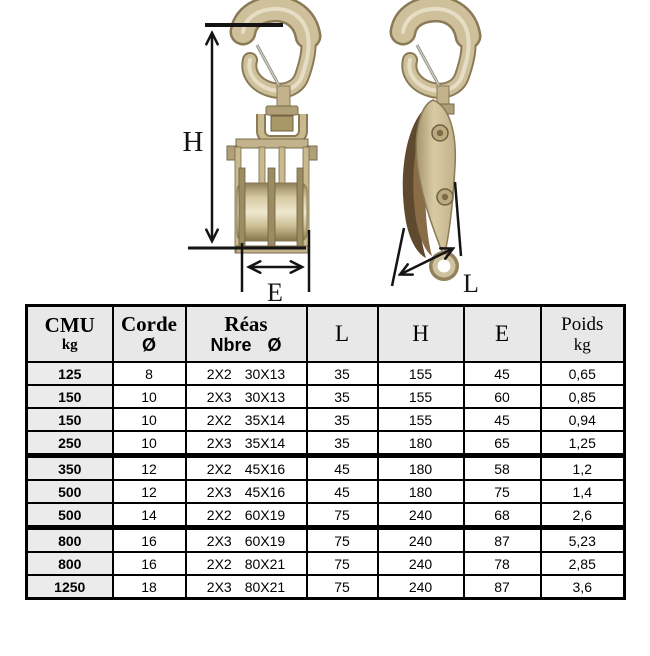 The height and width of the screenshot is (656, 650). What do you see at coordinates (69, 325) in the screenshot?
I see `header-cmu-label: CMU` at bounding box center [69, 325].